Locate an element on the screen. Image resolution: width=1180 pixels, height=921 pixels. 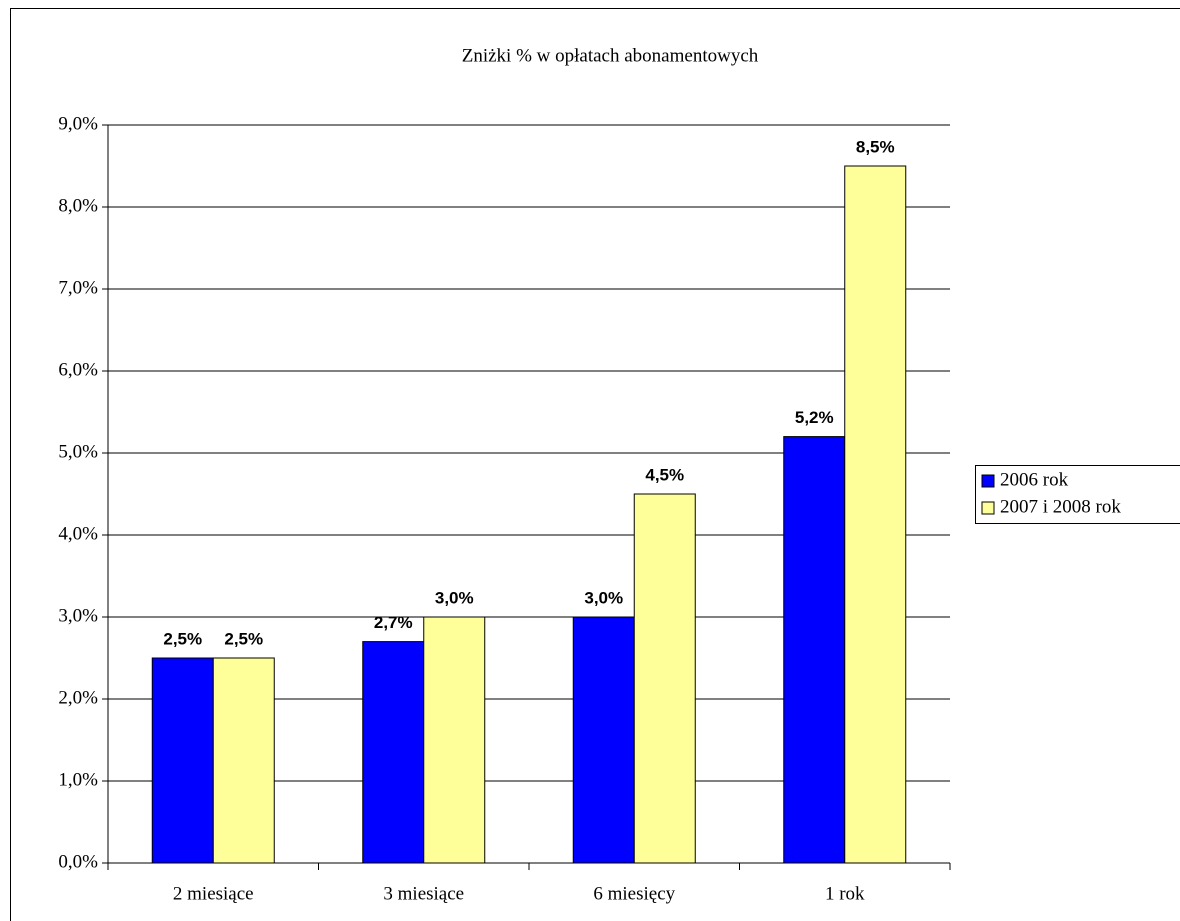
y-tick-label: 2,0% is located at coordinates (78, 697).